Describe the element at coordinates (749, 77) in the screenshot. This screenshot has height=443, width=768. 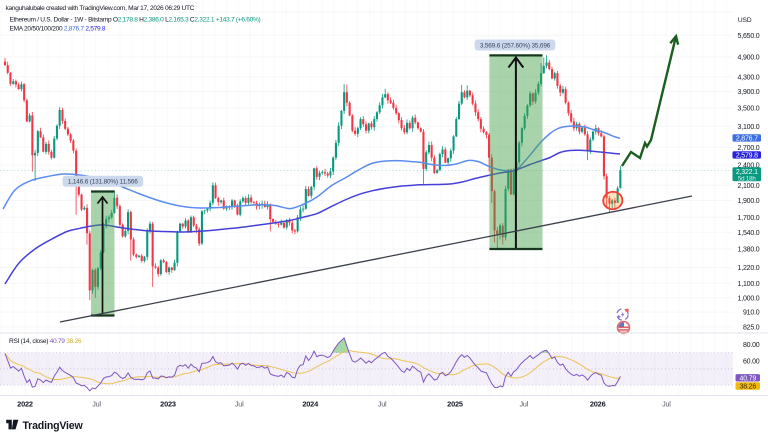
I see `svg-text: 4,300.0` at that location.